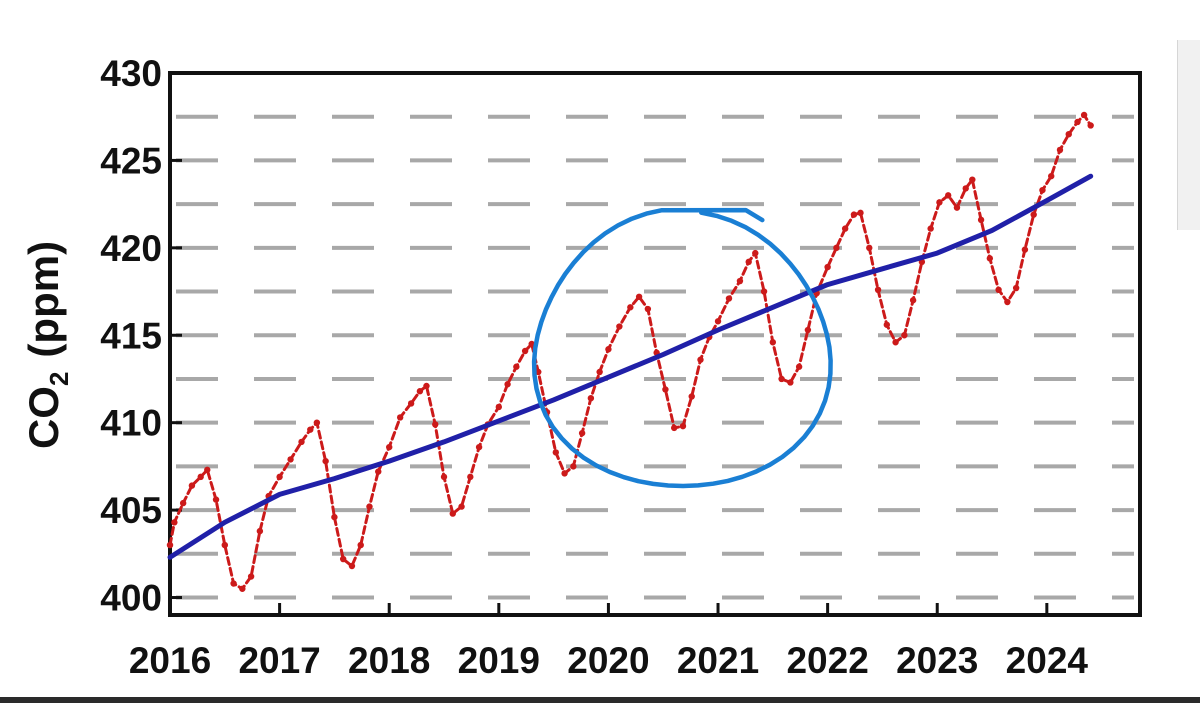 Image resolution: width=1200 pixels, height=703 pixels. I want to click on bottom-edge-strip, so click(600, 700).